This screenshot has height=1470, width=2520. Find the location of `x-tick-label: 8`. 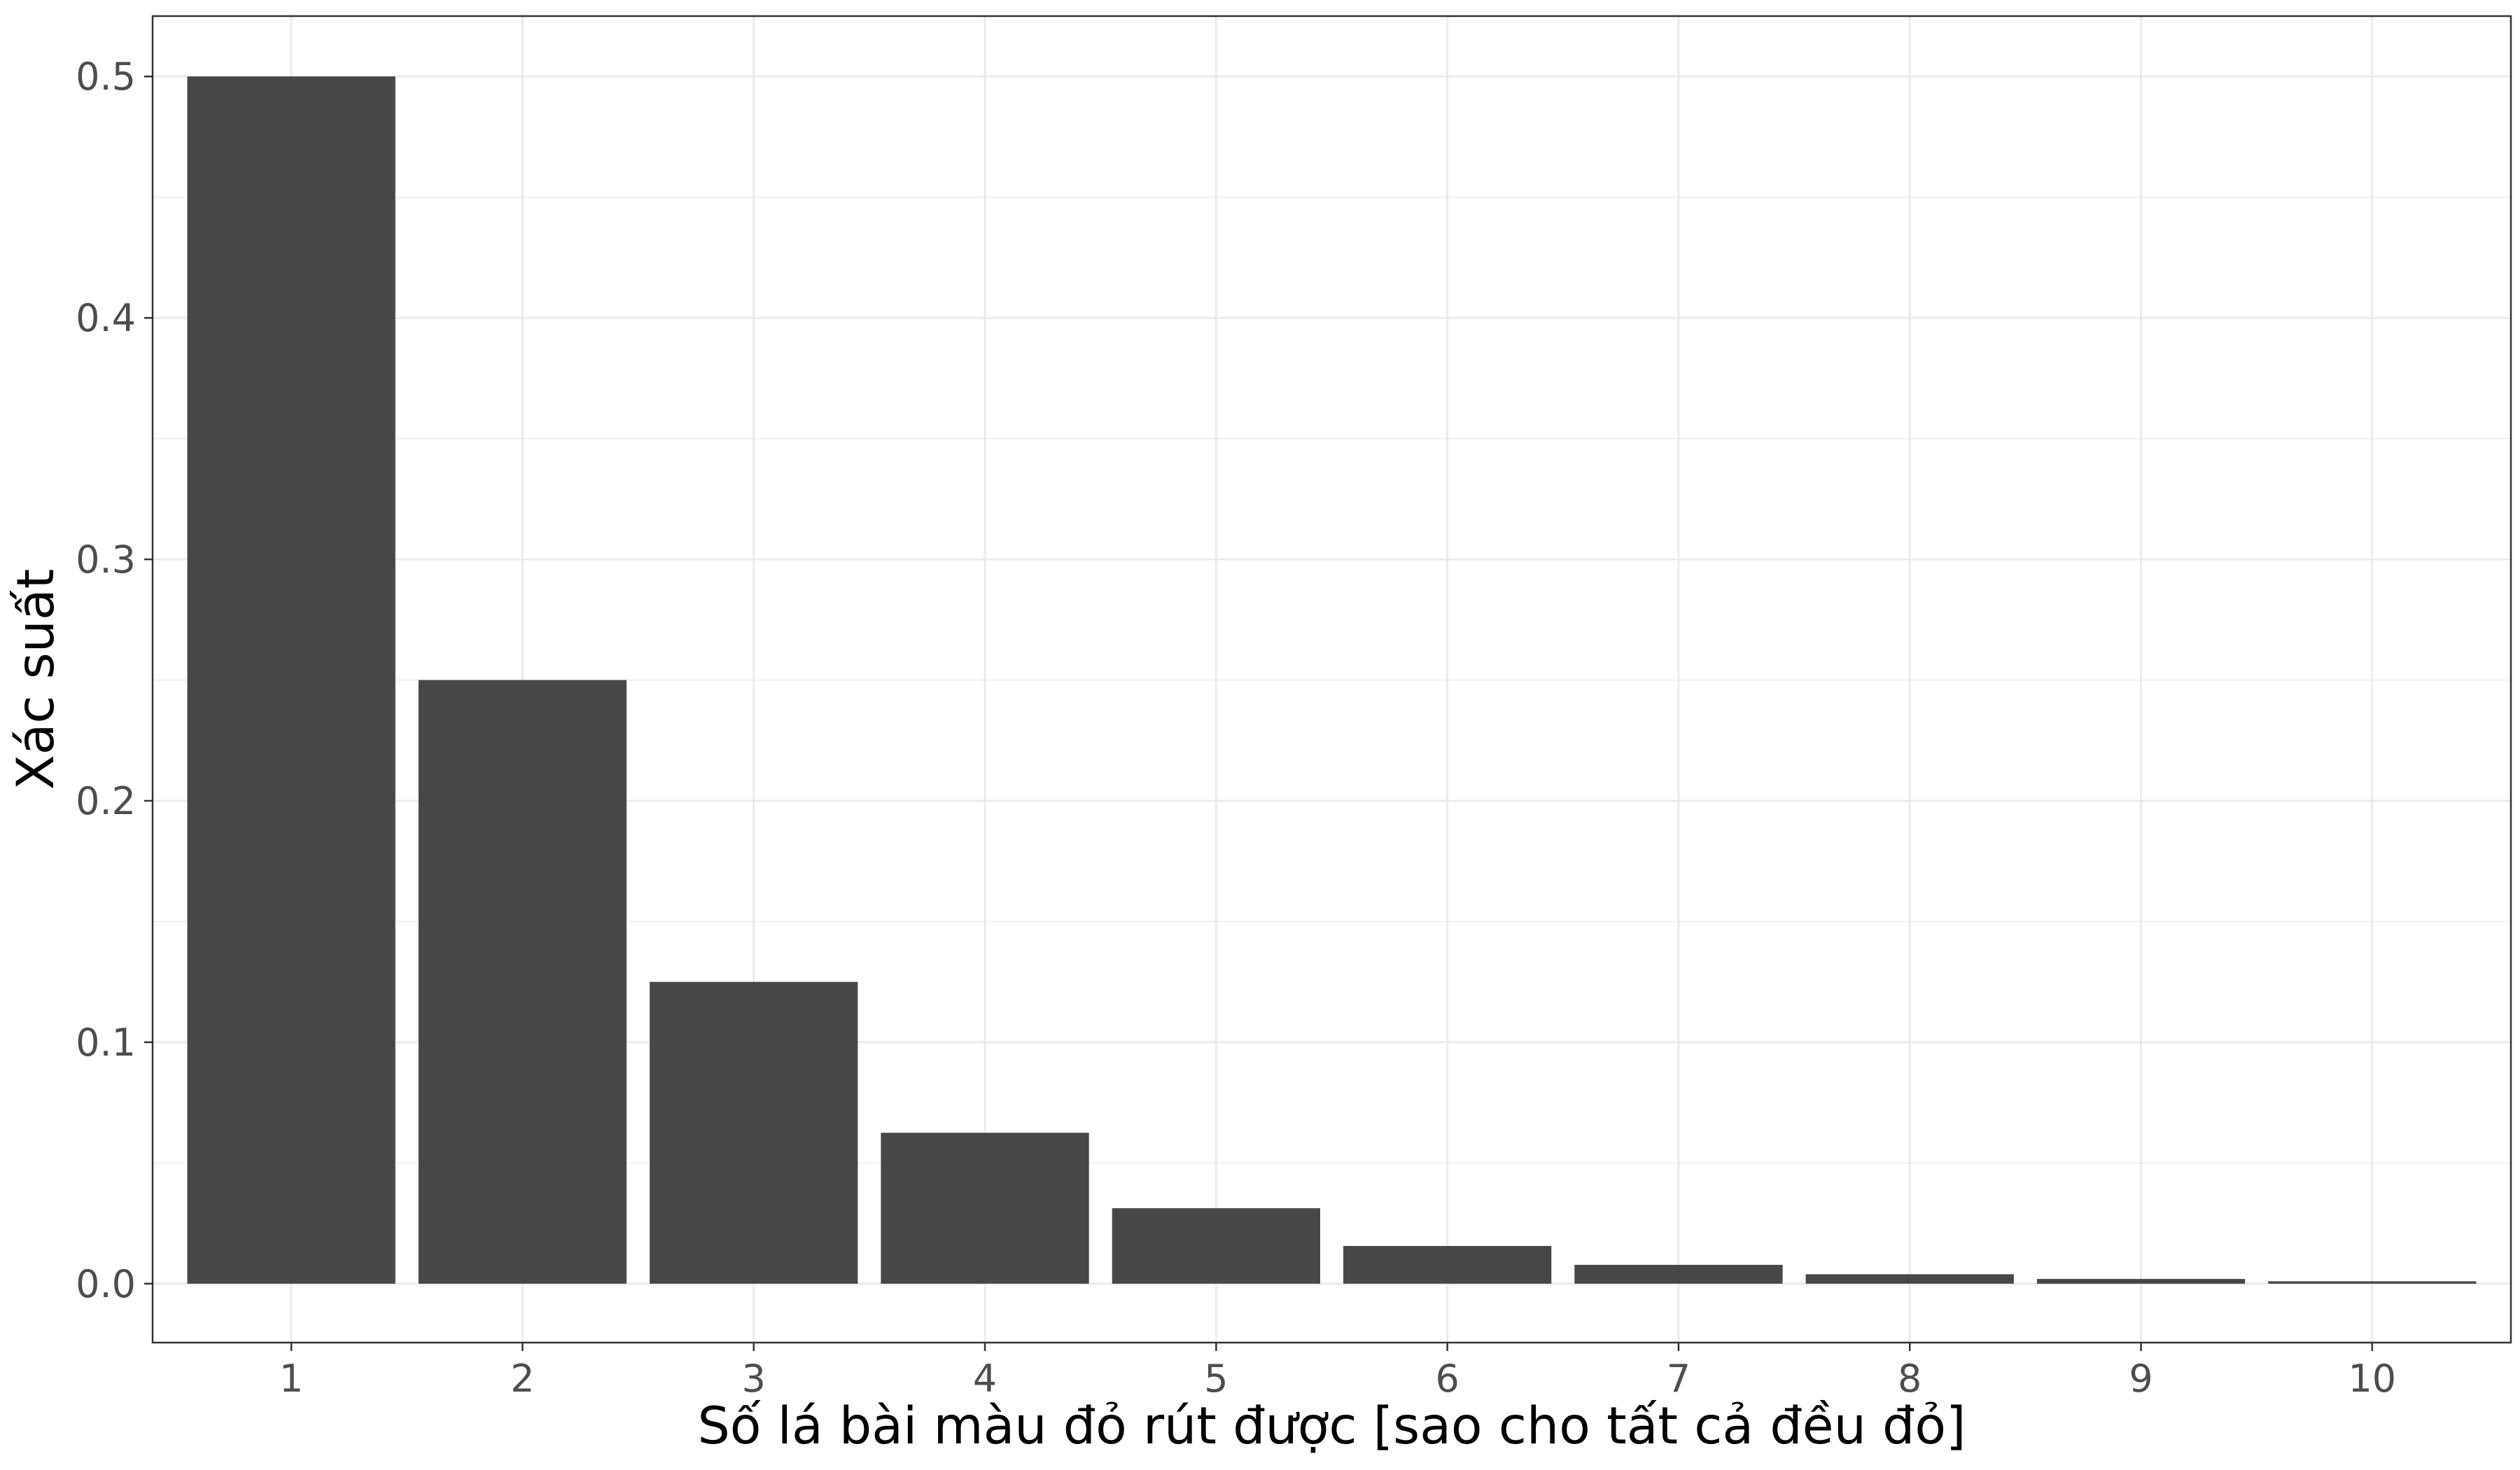

x-tick-label: 8 is located at coordinates (1909, 1379).